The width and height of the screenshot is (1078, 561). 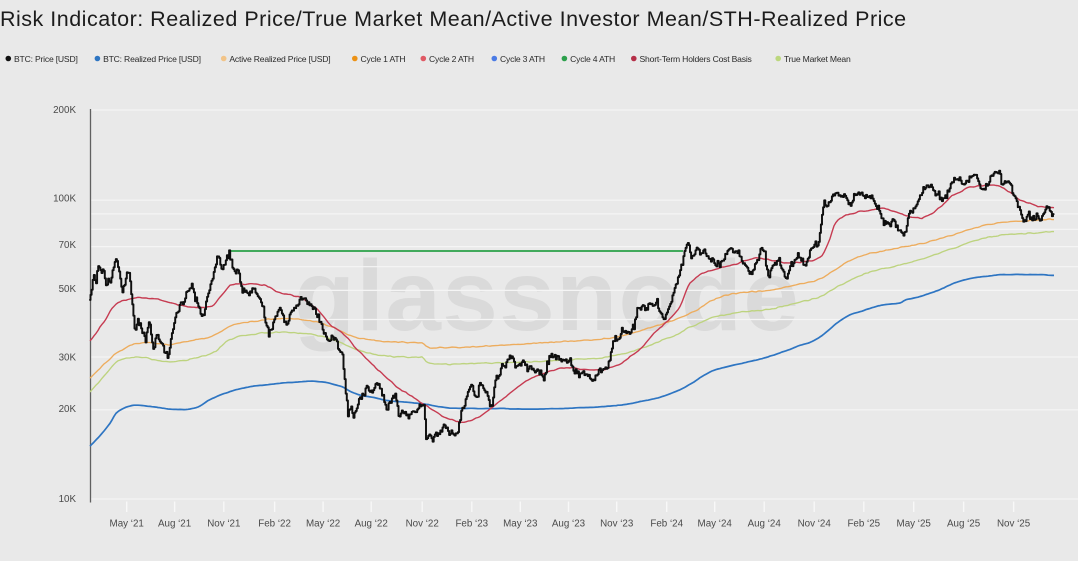 What do you see at coordinates (422, 524) in the screenshot?
I see `svg-text: Nov ‘22` at bounding box center [422, 524].